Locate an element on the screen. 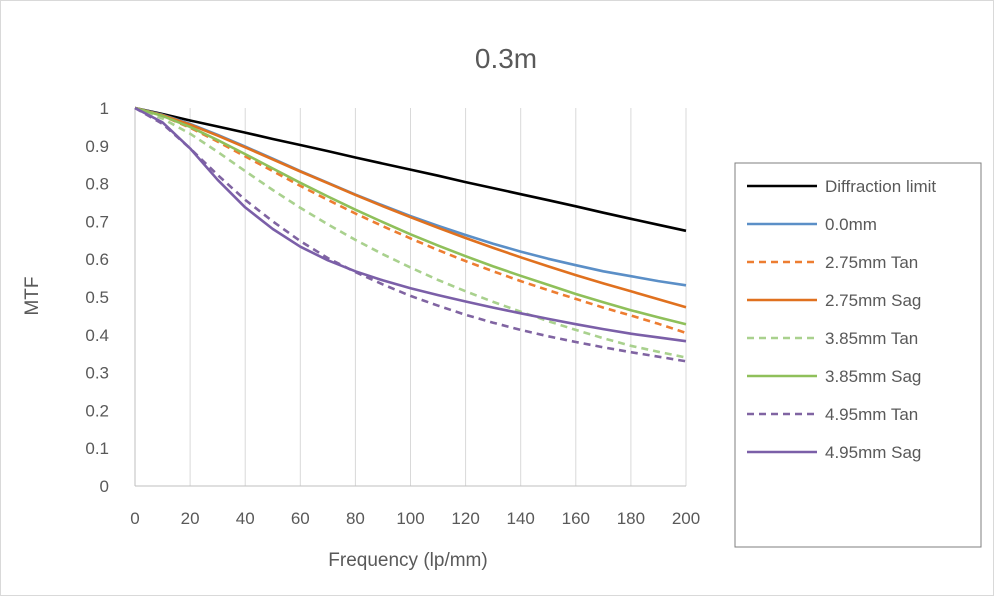 This screenshot has width=994, height=596. legend-label: 3.85mm Tan is located at coordinates (871, 338).